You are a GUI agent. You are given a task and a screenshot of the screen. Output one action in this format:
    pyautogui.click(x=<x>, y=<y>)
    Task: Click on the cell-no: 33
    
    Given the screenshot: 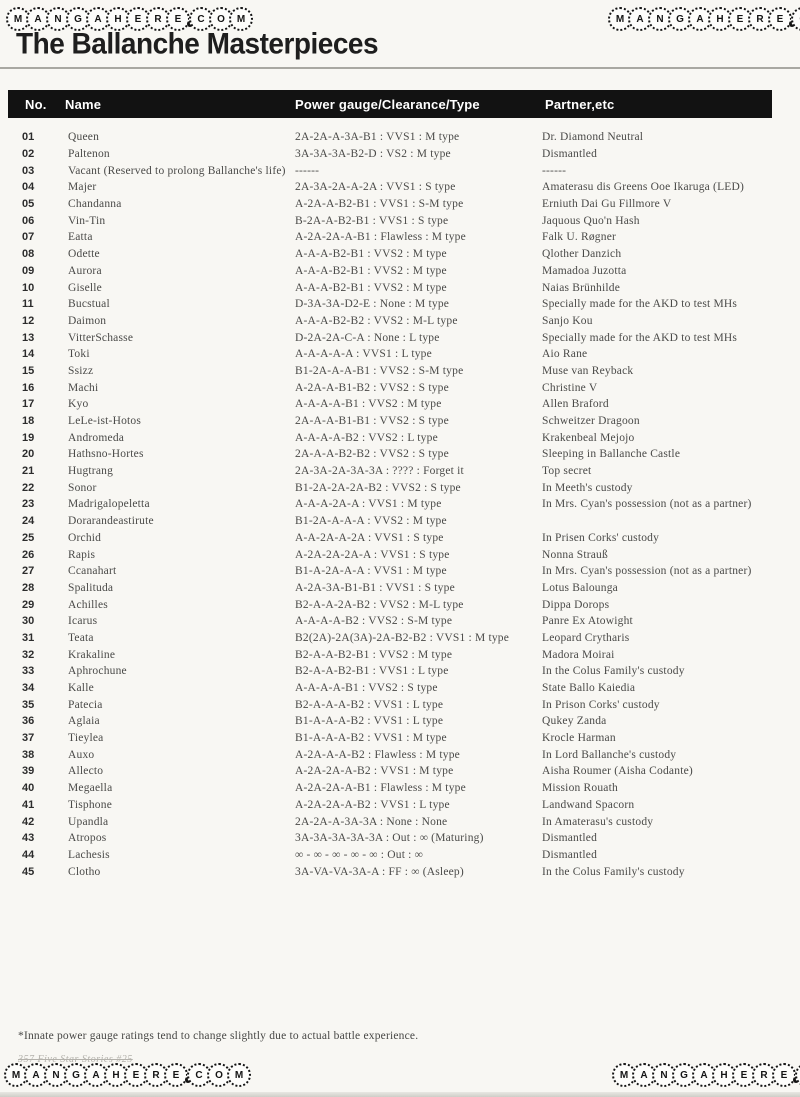 What is the action you would take?
    pyautogui.click(x=28, y=671)
    